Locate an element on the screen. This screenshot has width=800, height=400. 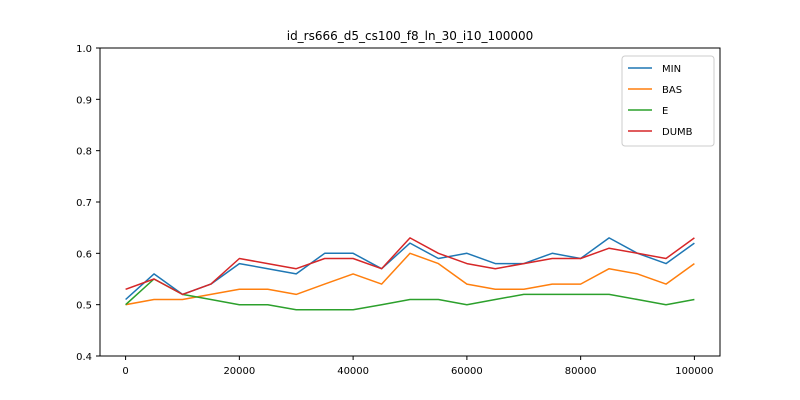
legend: MIN BAS E DUMB is located at coordinates (668, 101).